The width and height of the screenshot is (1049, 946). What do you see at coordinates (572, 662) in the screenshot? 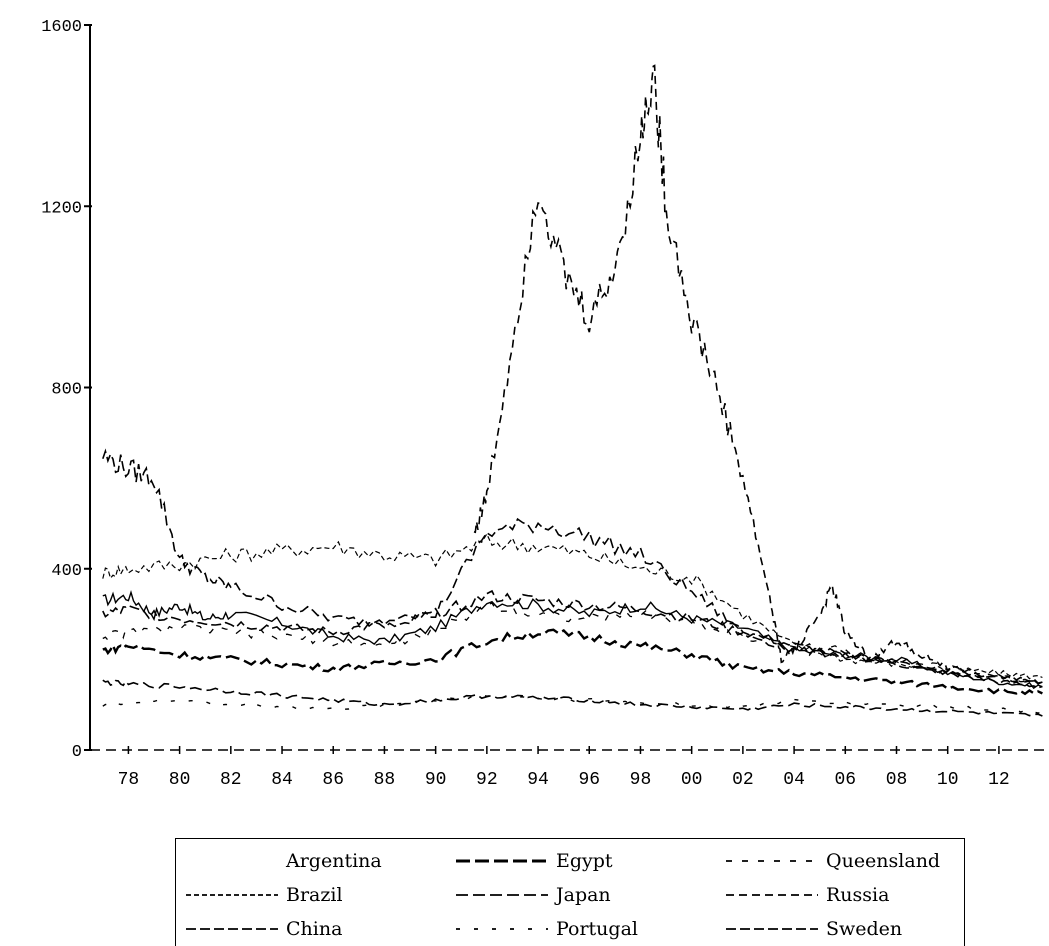
I see `series-line-egypt` at bounding box center [572, 662].